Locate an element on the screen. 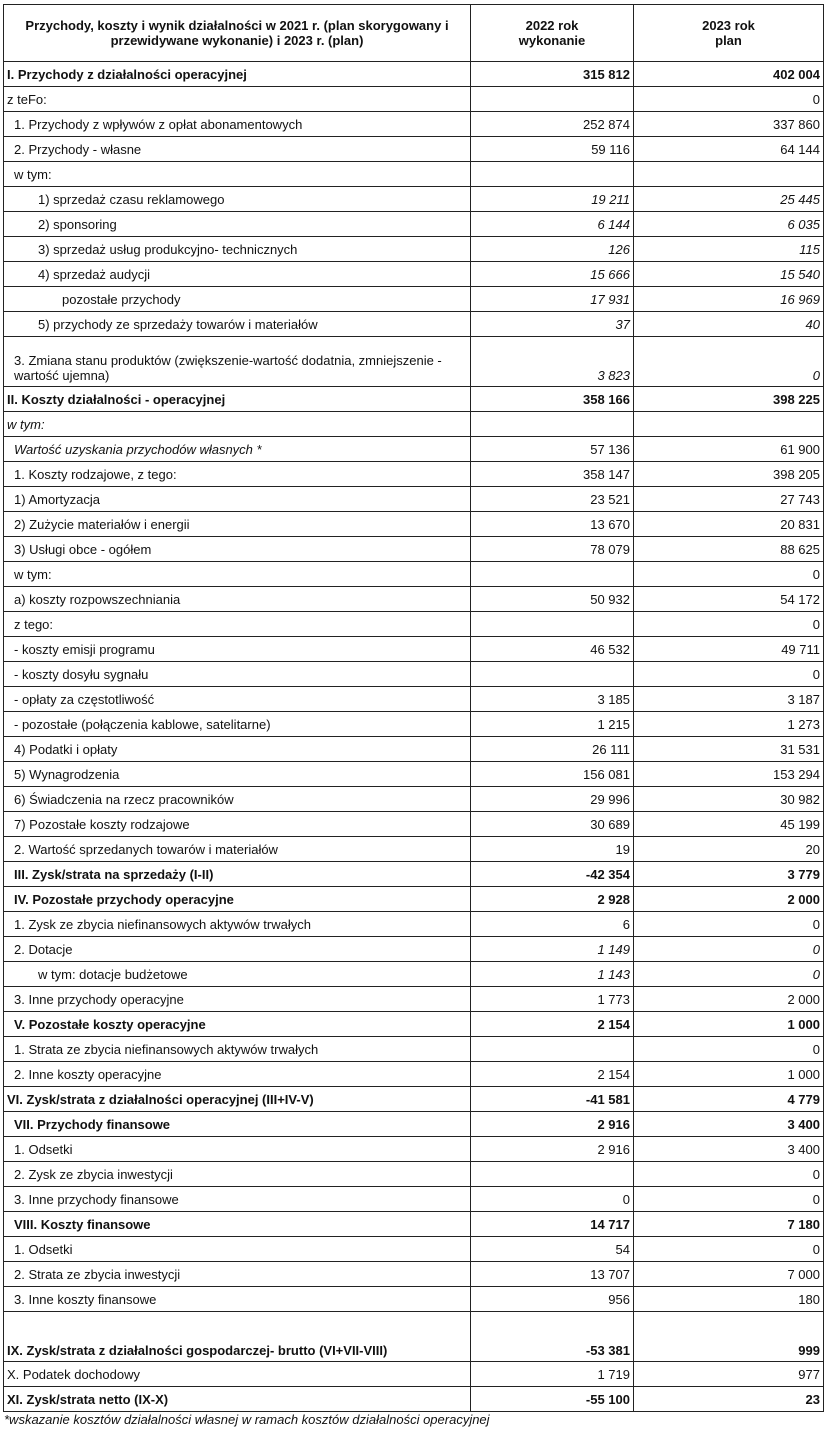  value-2023: 3 400 is located at coordinates (728, 1149).